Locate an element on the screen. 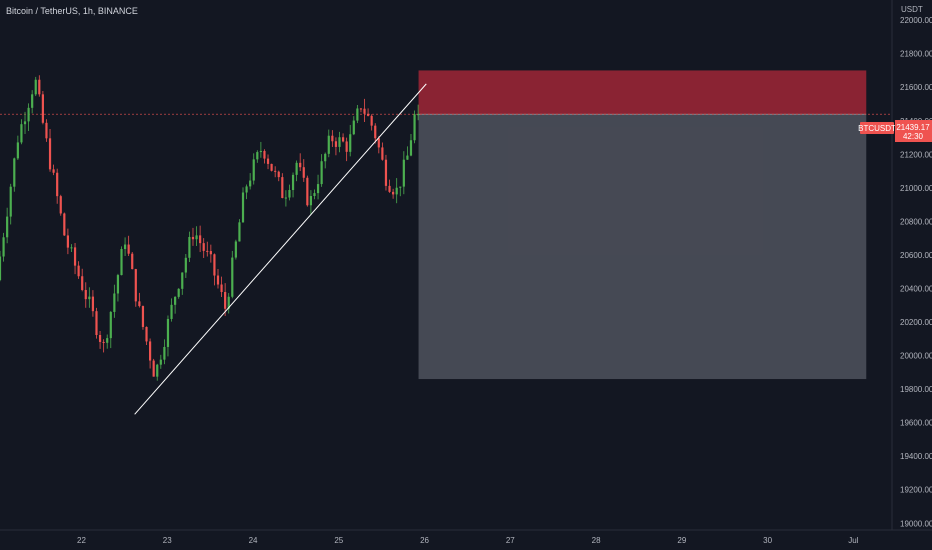  price-tick-label: 20400.00 is located at coordinates (916, 288).